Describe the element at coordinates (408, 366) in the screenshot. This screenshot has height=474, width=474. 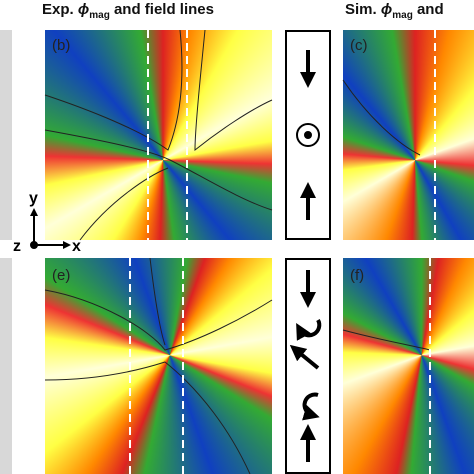
I see `map-f` at that location.